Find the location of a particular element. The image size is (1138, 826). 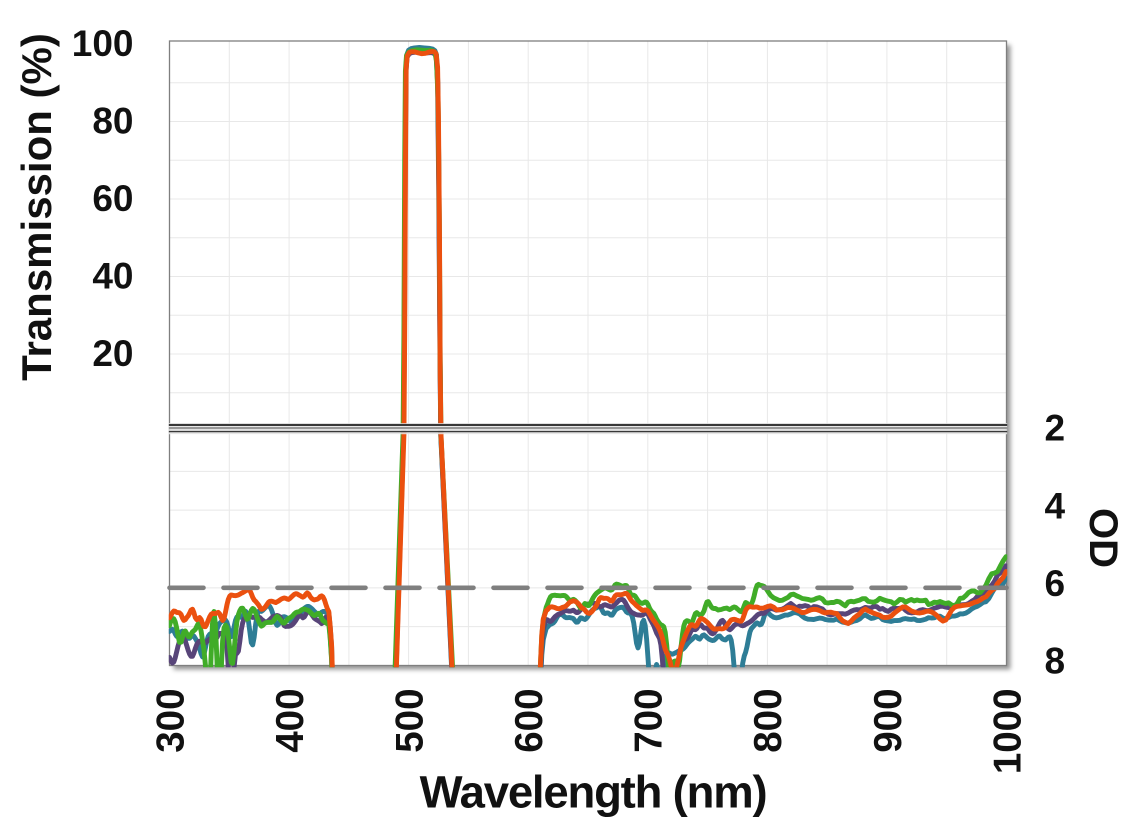

svg-text: 8 is located at coordinates (1055, 661).